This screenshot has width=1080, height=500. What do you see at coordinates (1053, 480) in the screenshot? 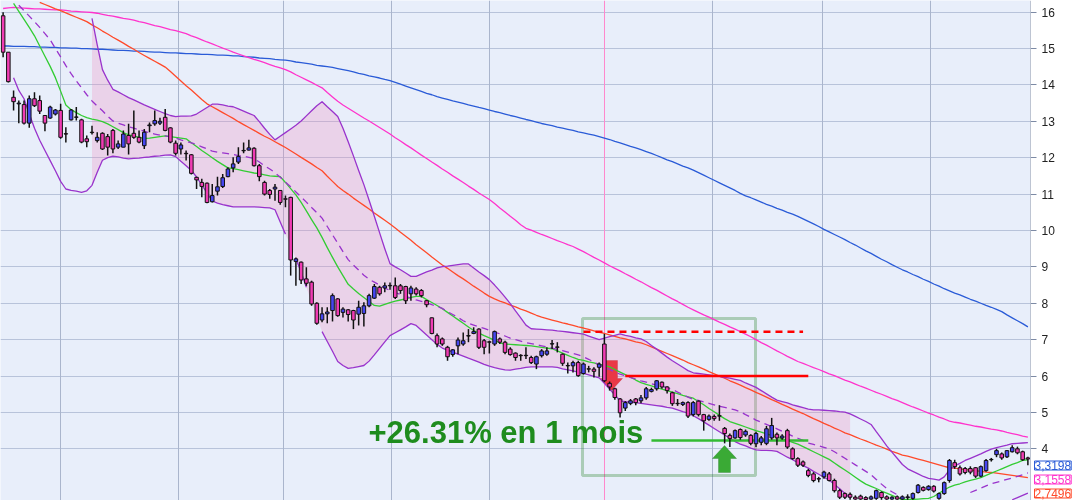
I see `text: 3,1558` at bounding box center [1053, 480].